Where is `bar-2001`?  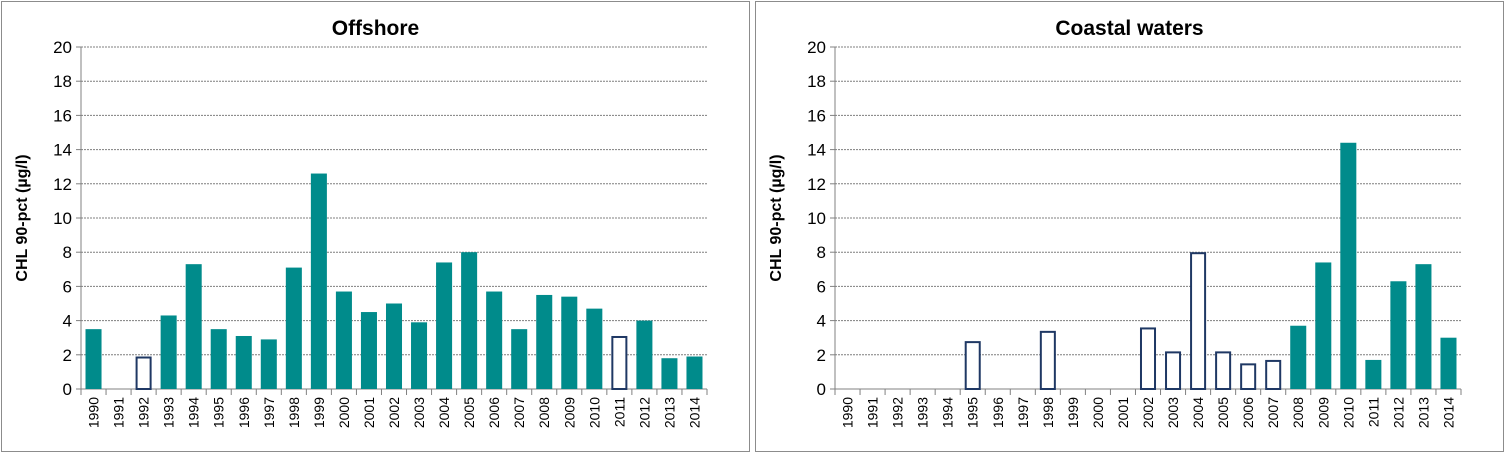
bar-2001 is located at coordinates (368, 350).